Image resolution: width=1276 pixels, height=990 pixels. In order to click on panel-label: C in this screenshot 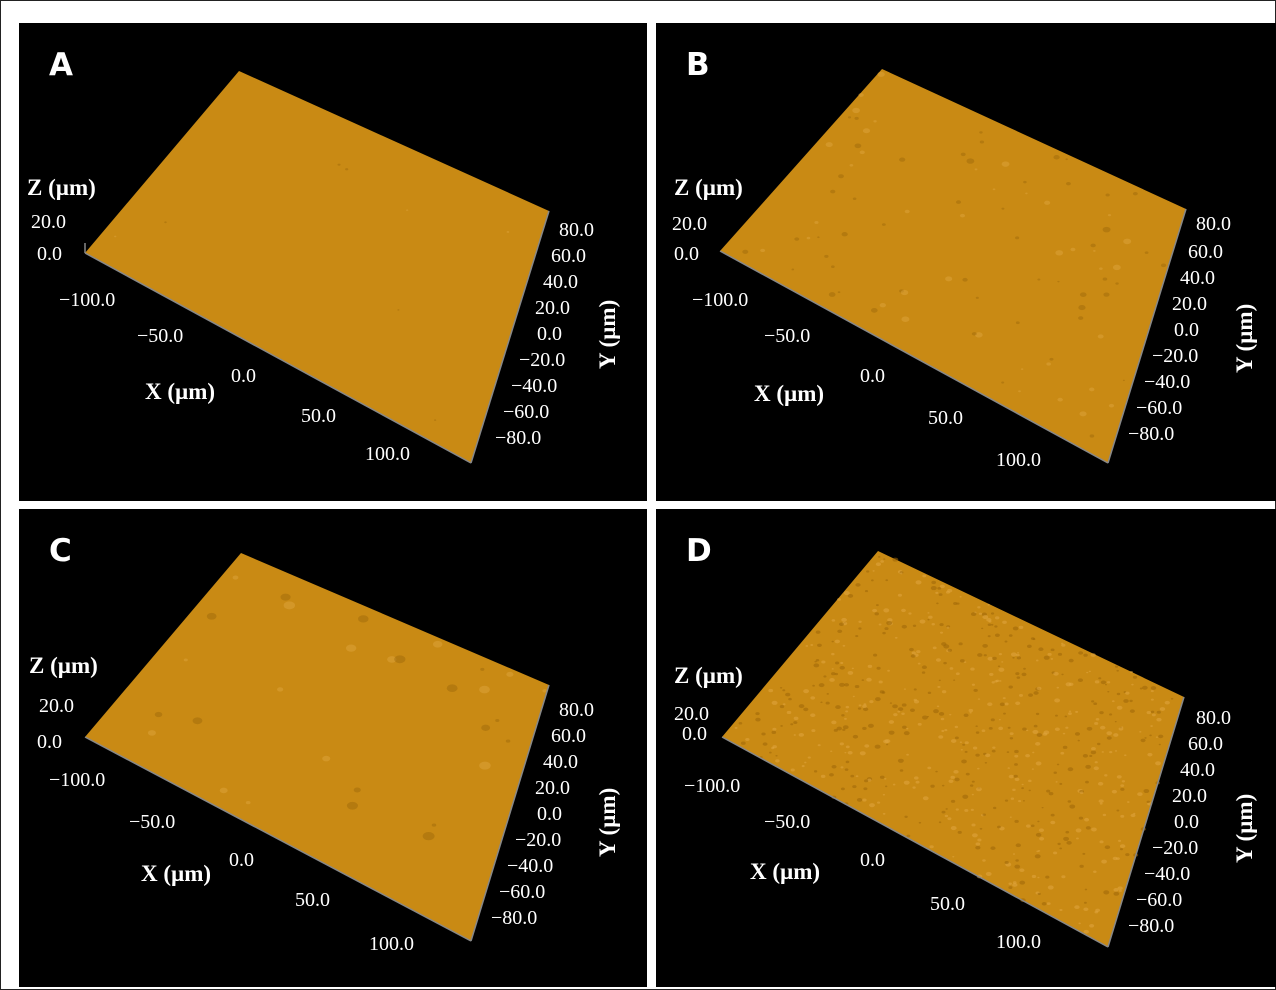, I will do `click(60, 551)`.